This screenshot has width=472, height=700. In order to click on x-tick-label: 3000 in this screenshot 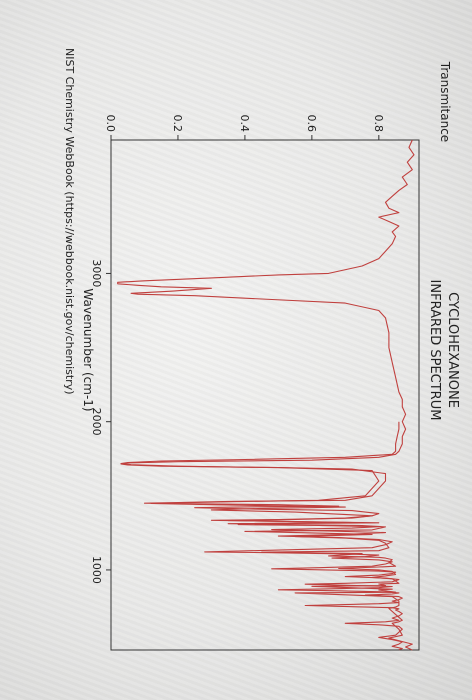, I will do `click(96, 273)`.